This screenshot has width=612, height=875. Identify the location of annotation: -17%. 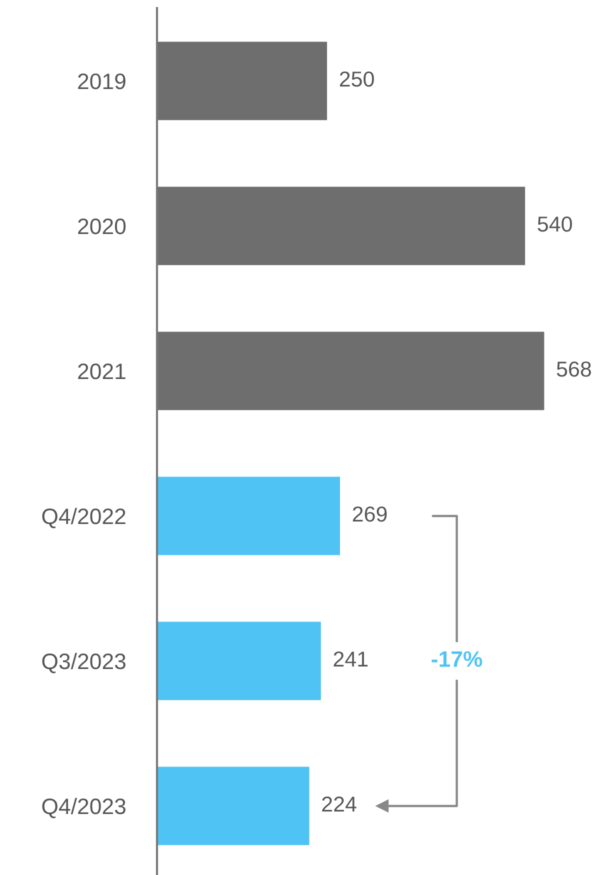
(457, 659).